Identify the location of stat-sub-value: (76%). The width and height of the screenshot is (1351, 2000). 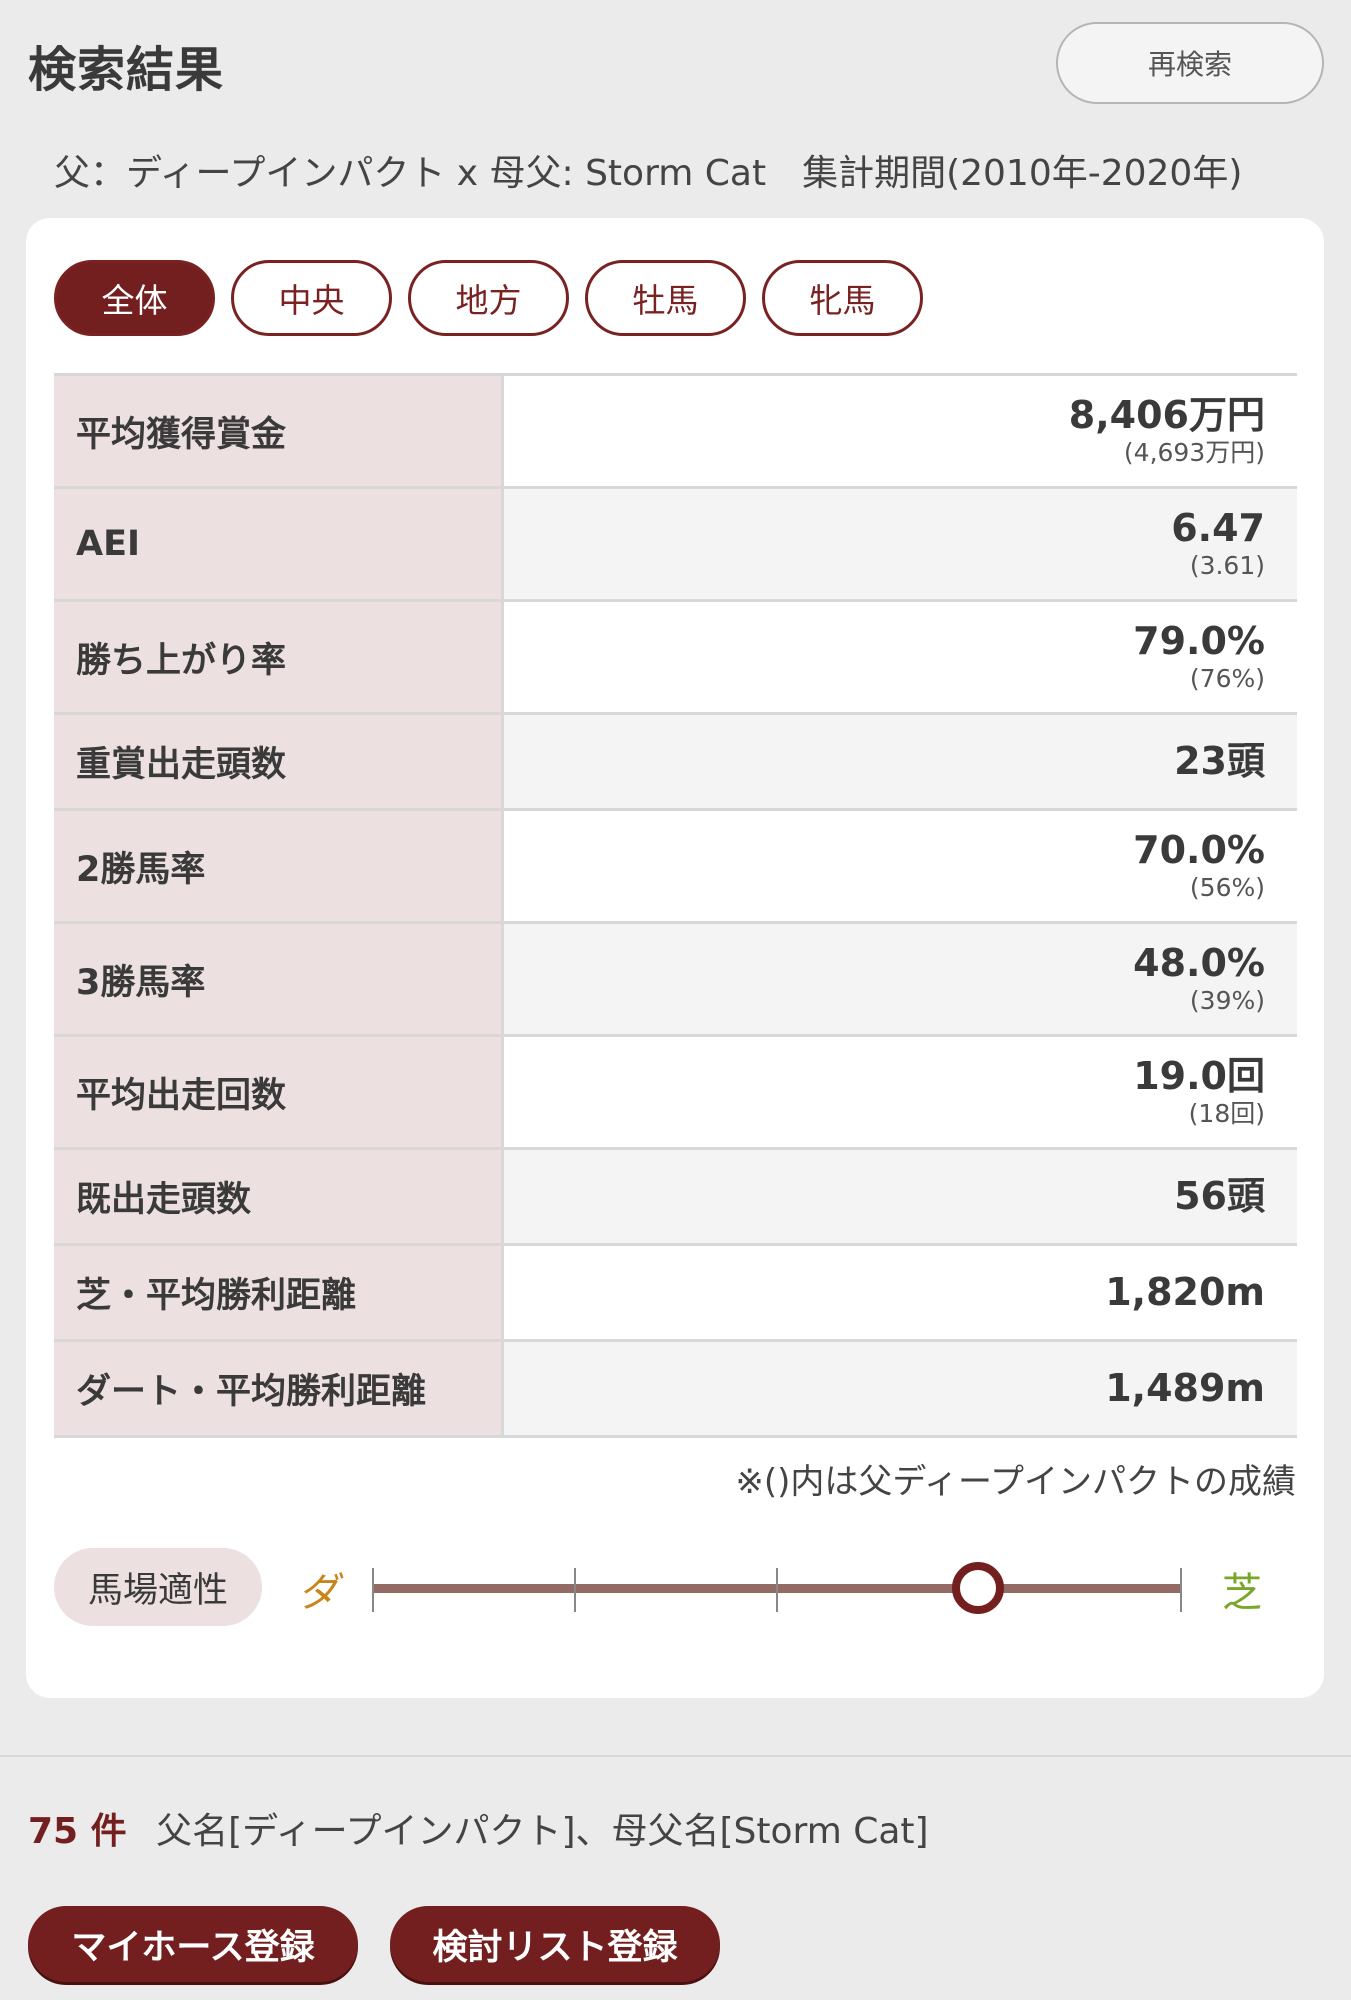
(1227, 678).